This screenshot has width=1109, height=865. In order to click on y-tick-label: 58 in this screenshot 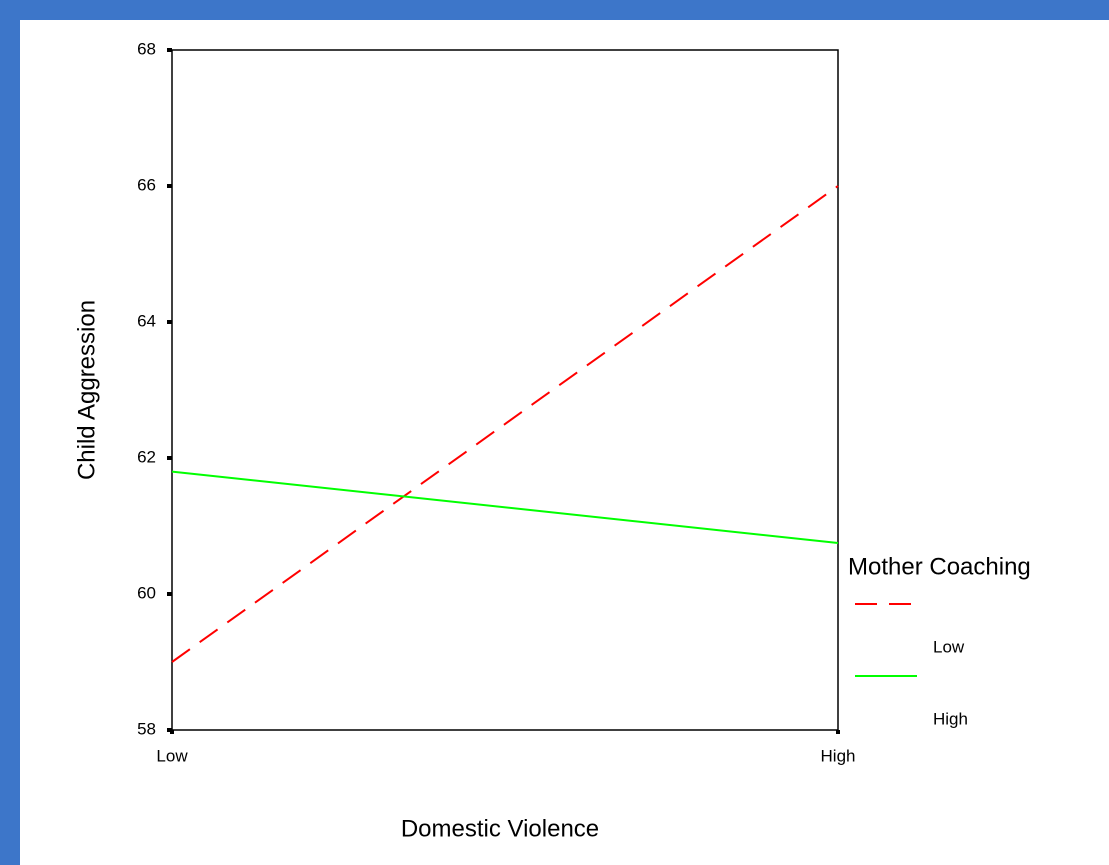, I will do `click(146, 728)`.